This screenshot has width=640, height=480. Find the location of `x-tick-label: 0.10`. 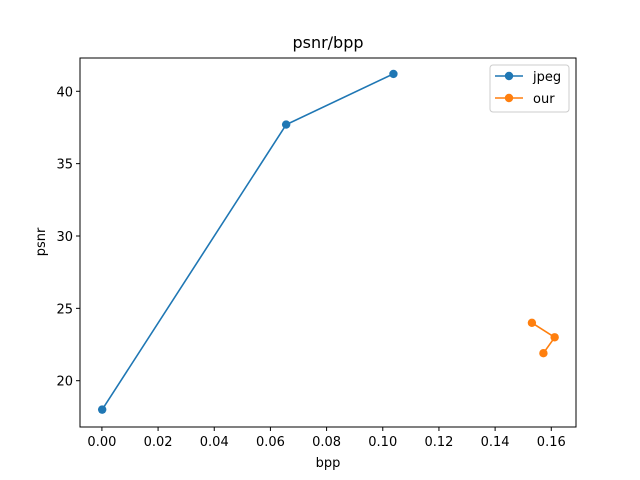

x-tick-label: 0.10 is located at coordinates (382, 442).